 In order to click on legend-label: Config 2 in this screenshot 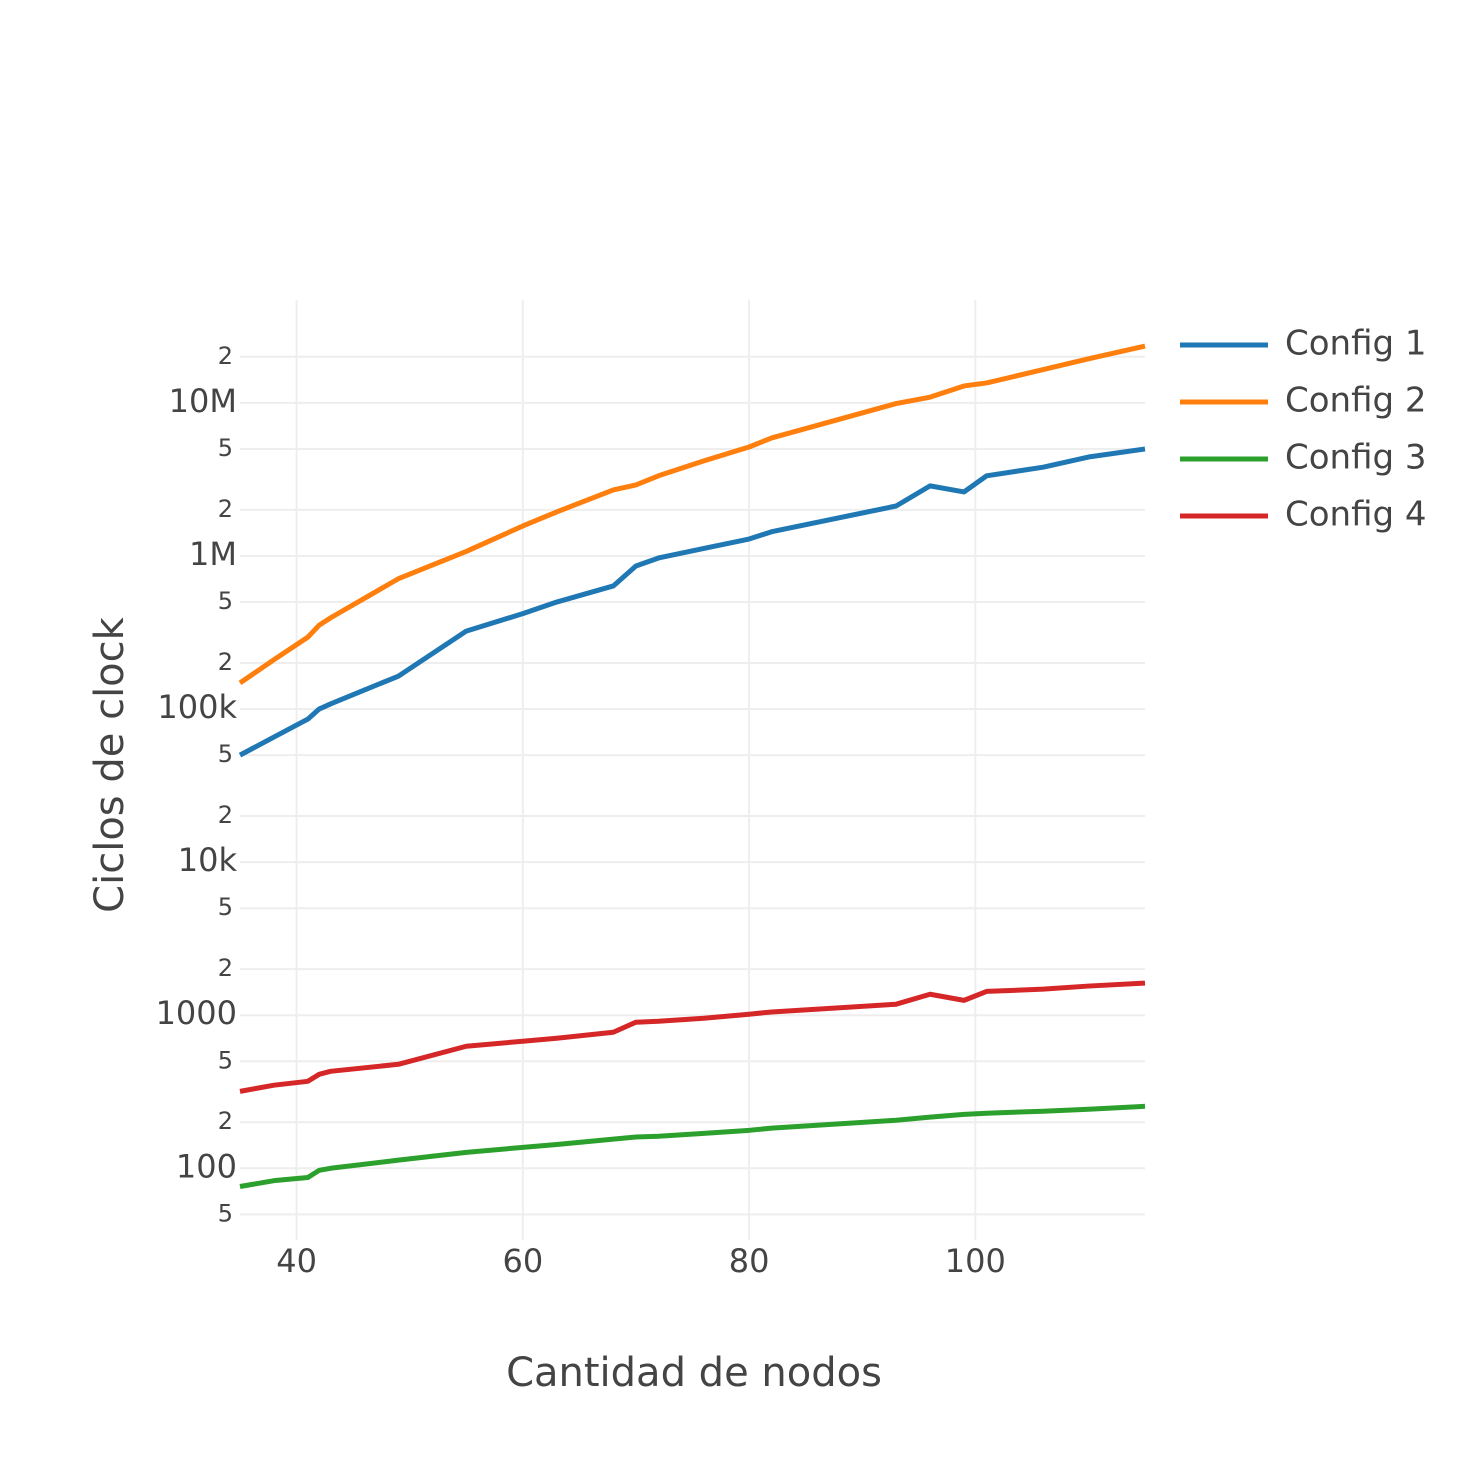, I will do `click(1356, 401)`.